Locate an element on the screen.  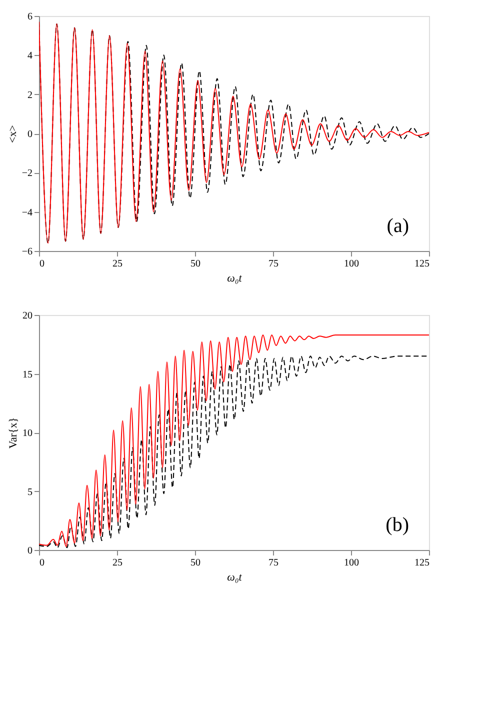
y-tick-label: −2 is located at coordinates (27, 174).